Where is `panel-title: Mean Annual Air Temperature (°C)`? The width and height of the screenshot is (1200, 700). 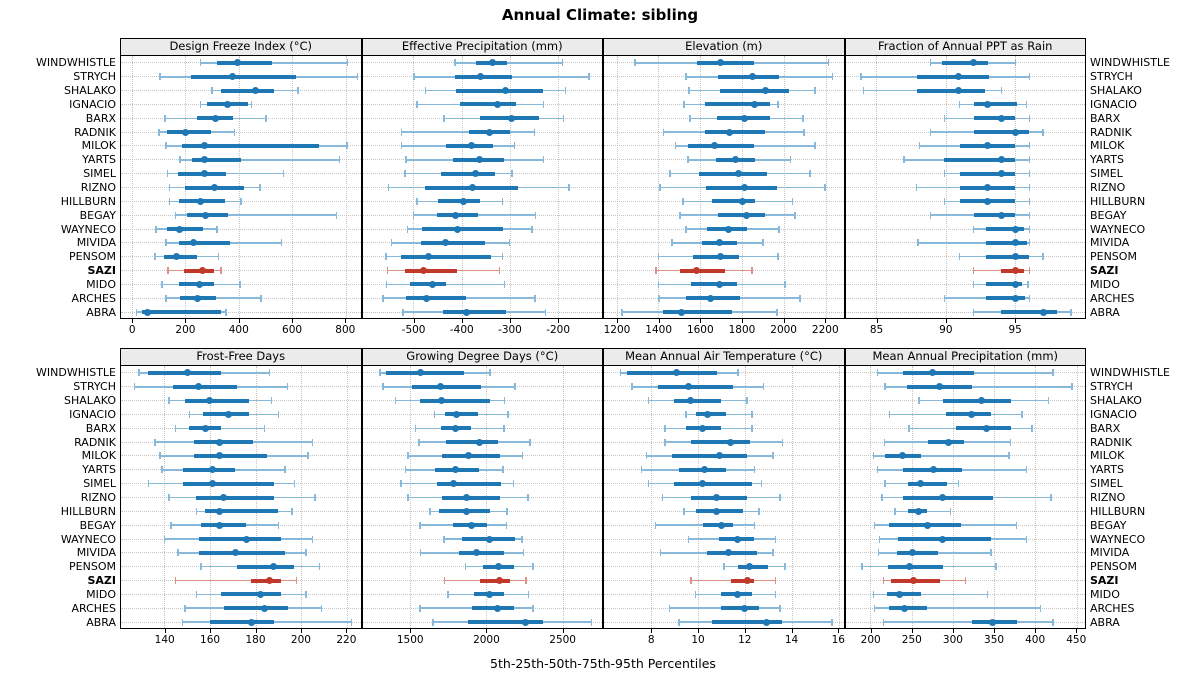
panel-title: Mean Annual Air Temperature (°C) is located at coordinates (724, 357).